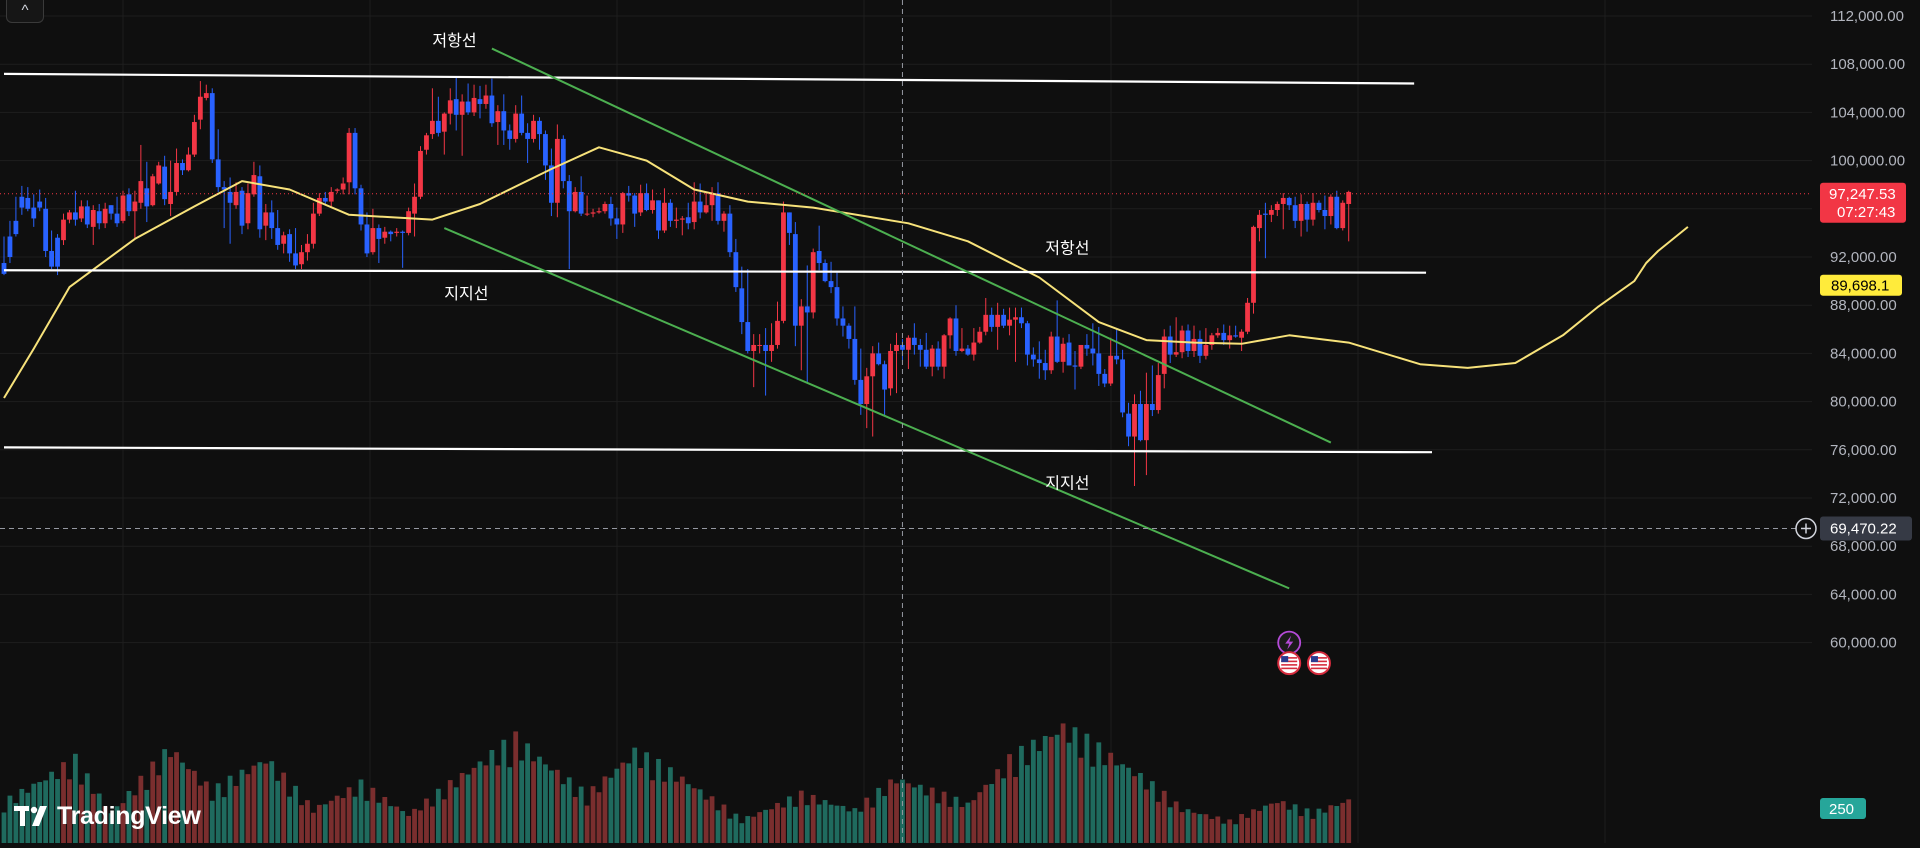  I want to click on y-tick-label: 68,000.00, so click(1863, 546).